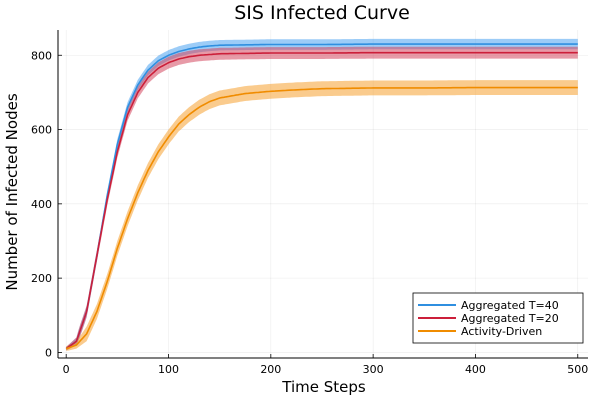  I want to click on x-tick-label: 100, so click(168, 369).